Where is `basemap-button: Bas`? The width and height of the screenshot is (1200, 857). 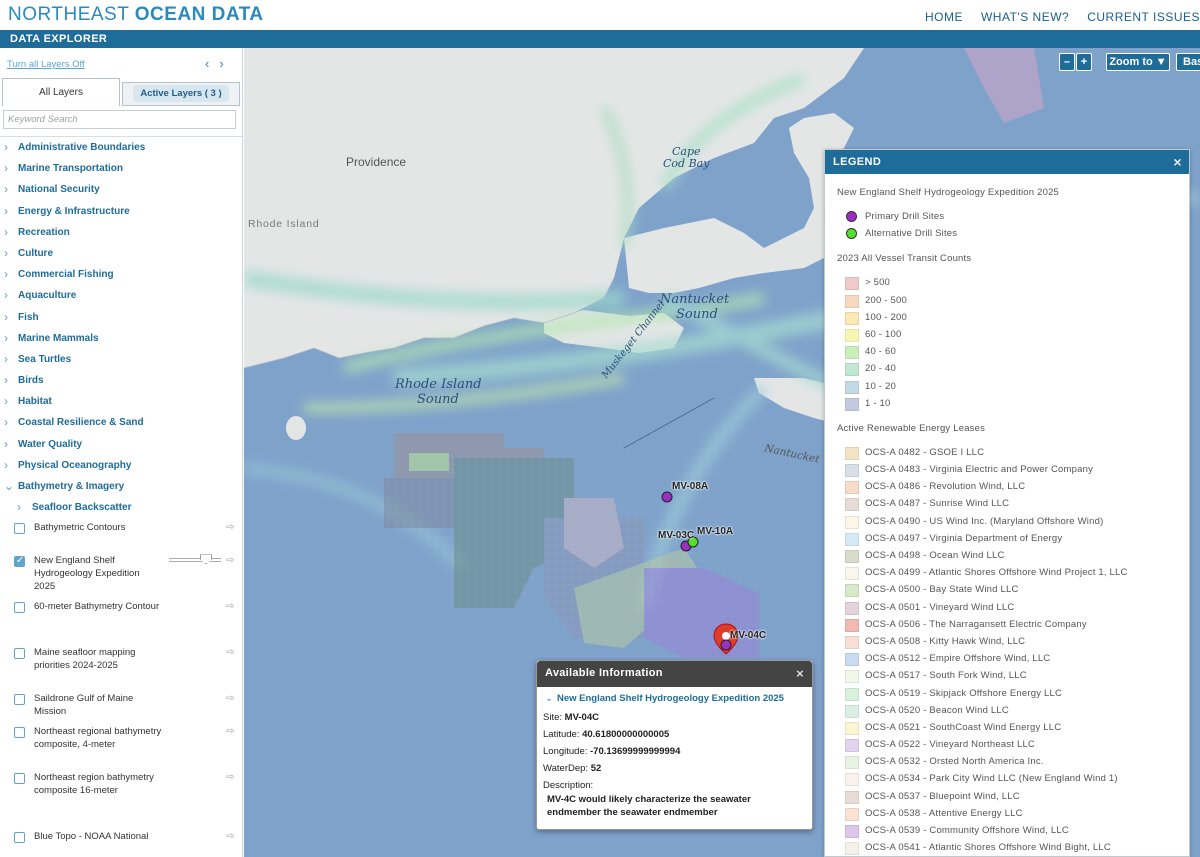
basemap-button: Bas is located at coordinates (1188, 62).